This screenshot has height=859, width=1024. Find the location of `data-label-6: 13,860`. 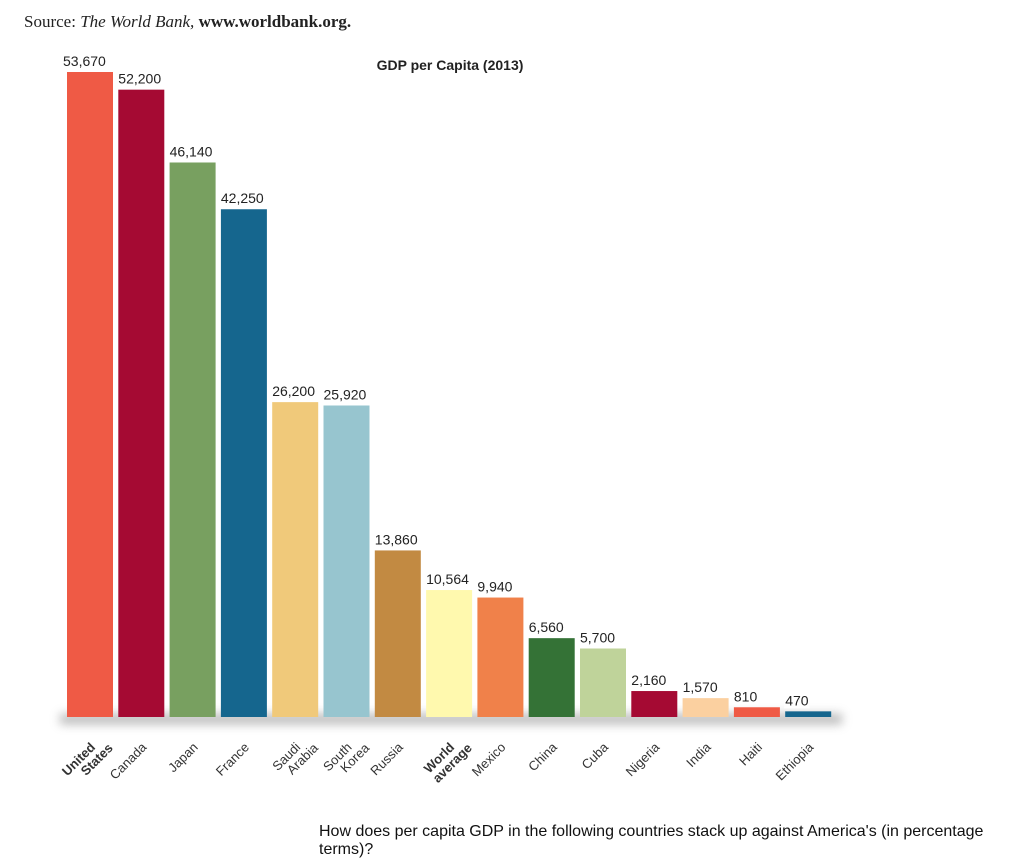

data-label-6: 13,860 is located at coordinates (396, 539).